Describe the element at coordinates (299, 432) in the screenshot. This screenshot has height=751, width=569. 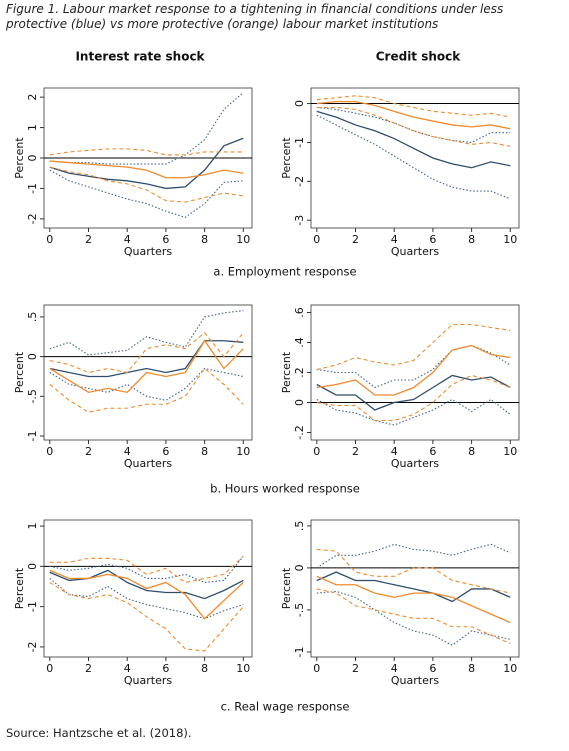
I see `y-tick-label: -.2` at that location.